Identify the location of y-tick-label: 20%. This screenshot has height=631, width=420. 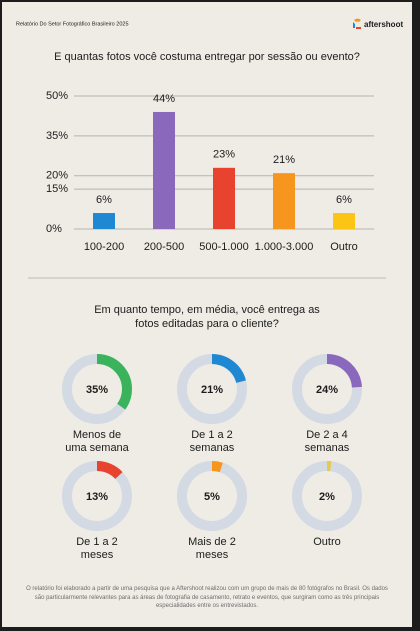
(57, 176).